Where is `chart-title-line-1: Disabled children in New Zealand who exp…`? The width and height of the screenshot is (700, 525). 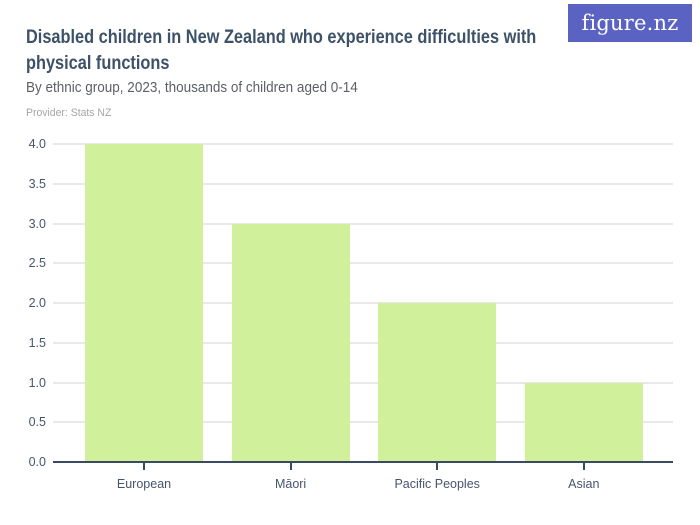 chart-title-line-1: Disabled children in New Zealand who exp… is located at coordinates (281, 37).